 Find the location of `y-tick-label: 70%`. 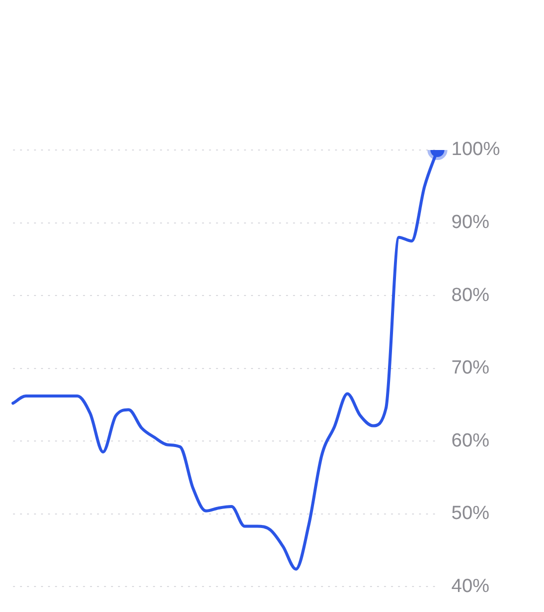

y-tick-label: 70% is located at coordinates (470, 368).